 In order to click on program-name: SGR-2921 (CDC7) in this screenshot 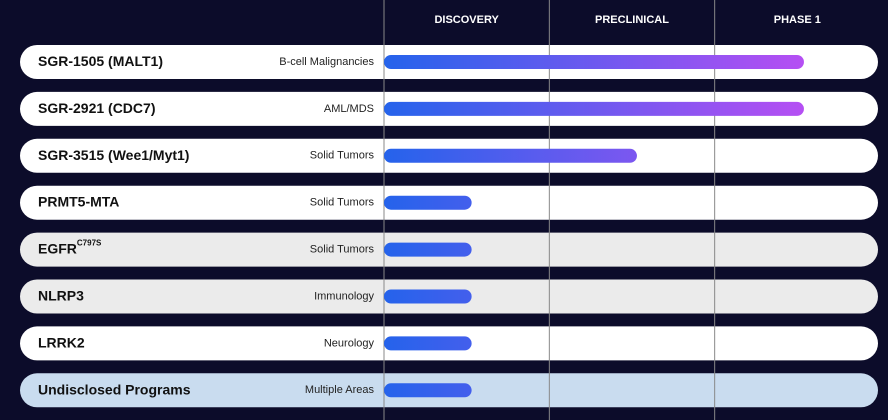, I will do `click(96, 108)`.